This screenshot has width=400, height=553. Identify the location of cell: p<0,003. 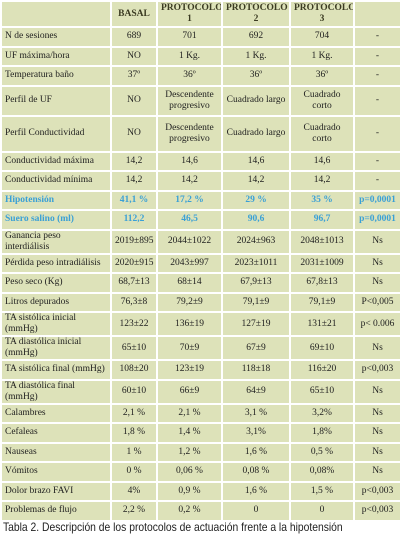
(376, 511).